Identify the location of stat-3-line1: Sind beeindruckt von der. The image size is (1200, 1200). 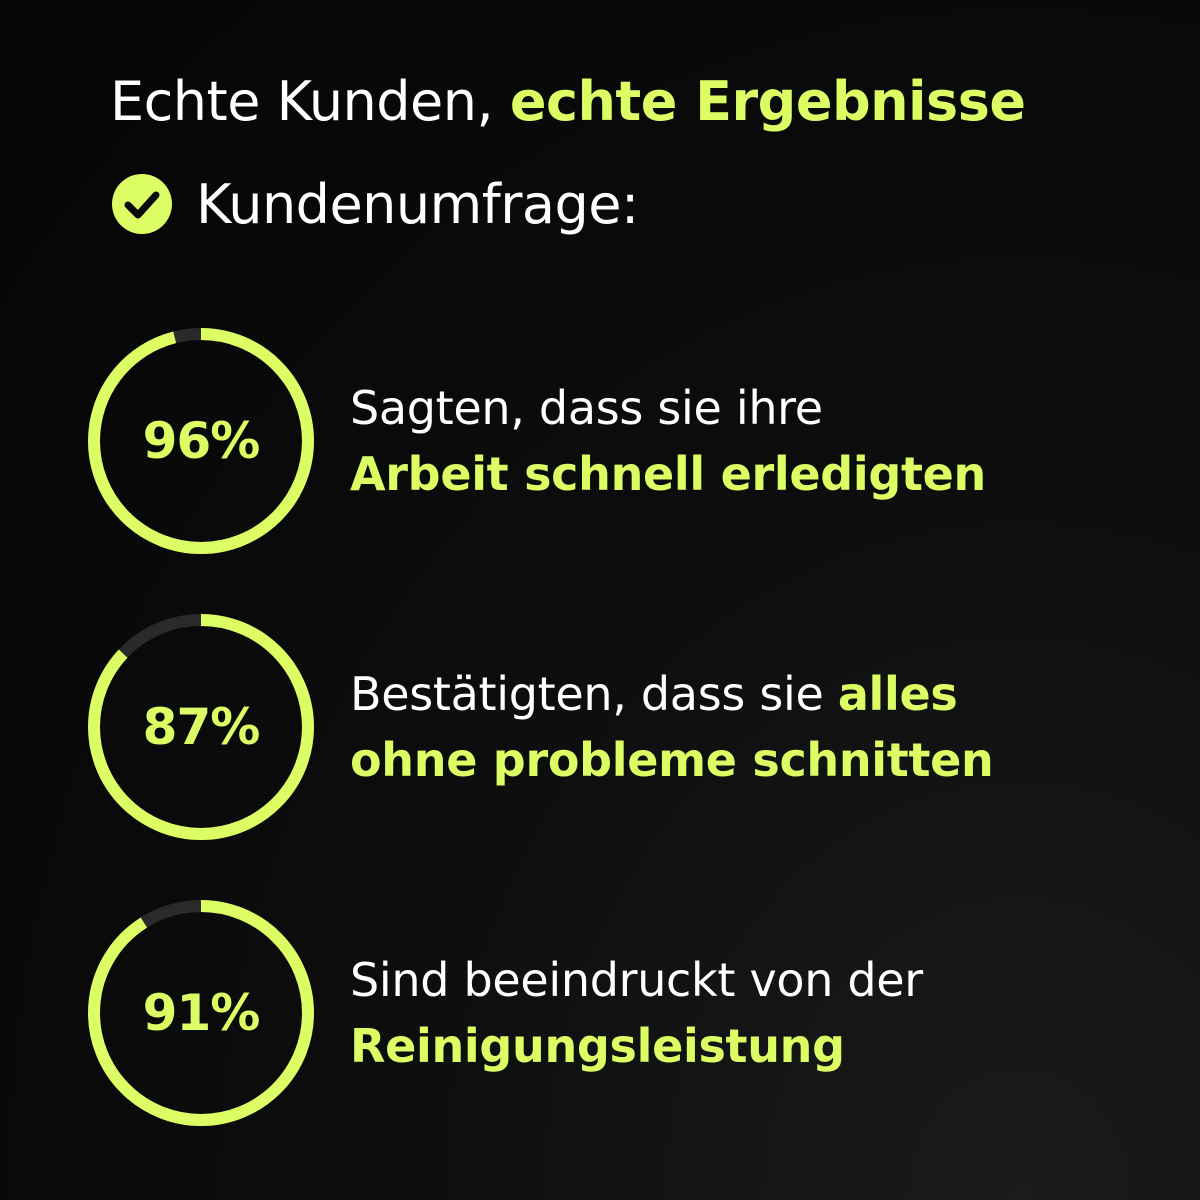
(636, 980).